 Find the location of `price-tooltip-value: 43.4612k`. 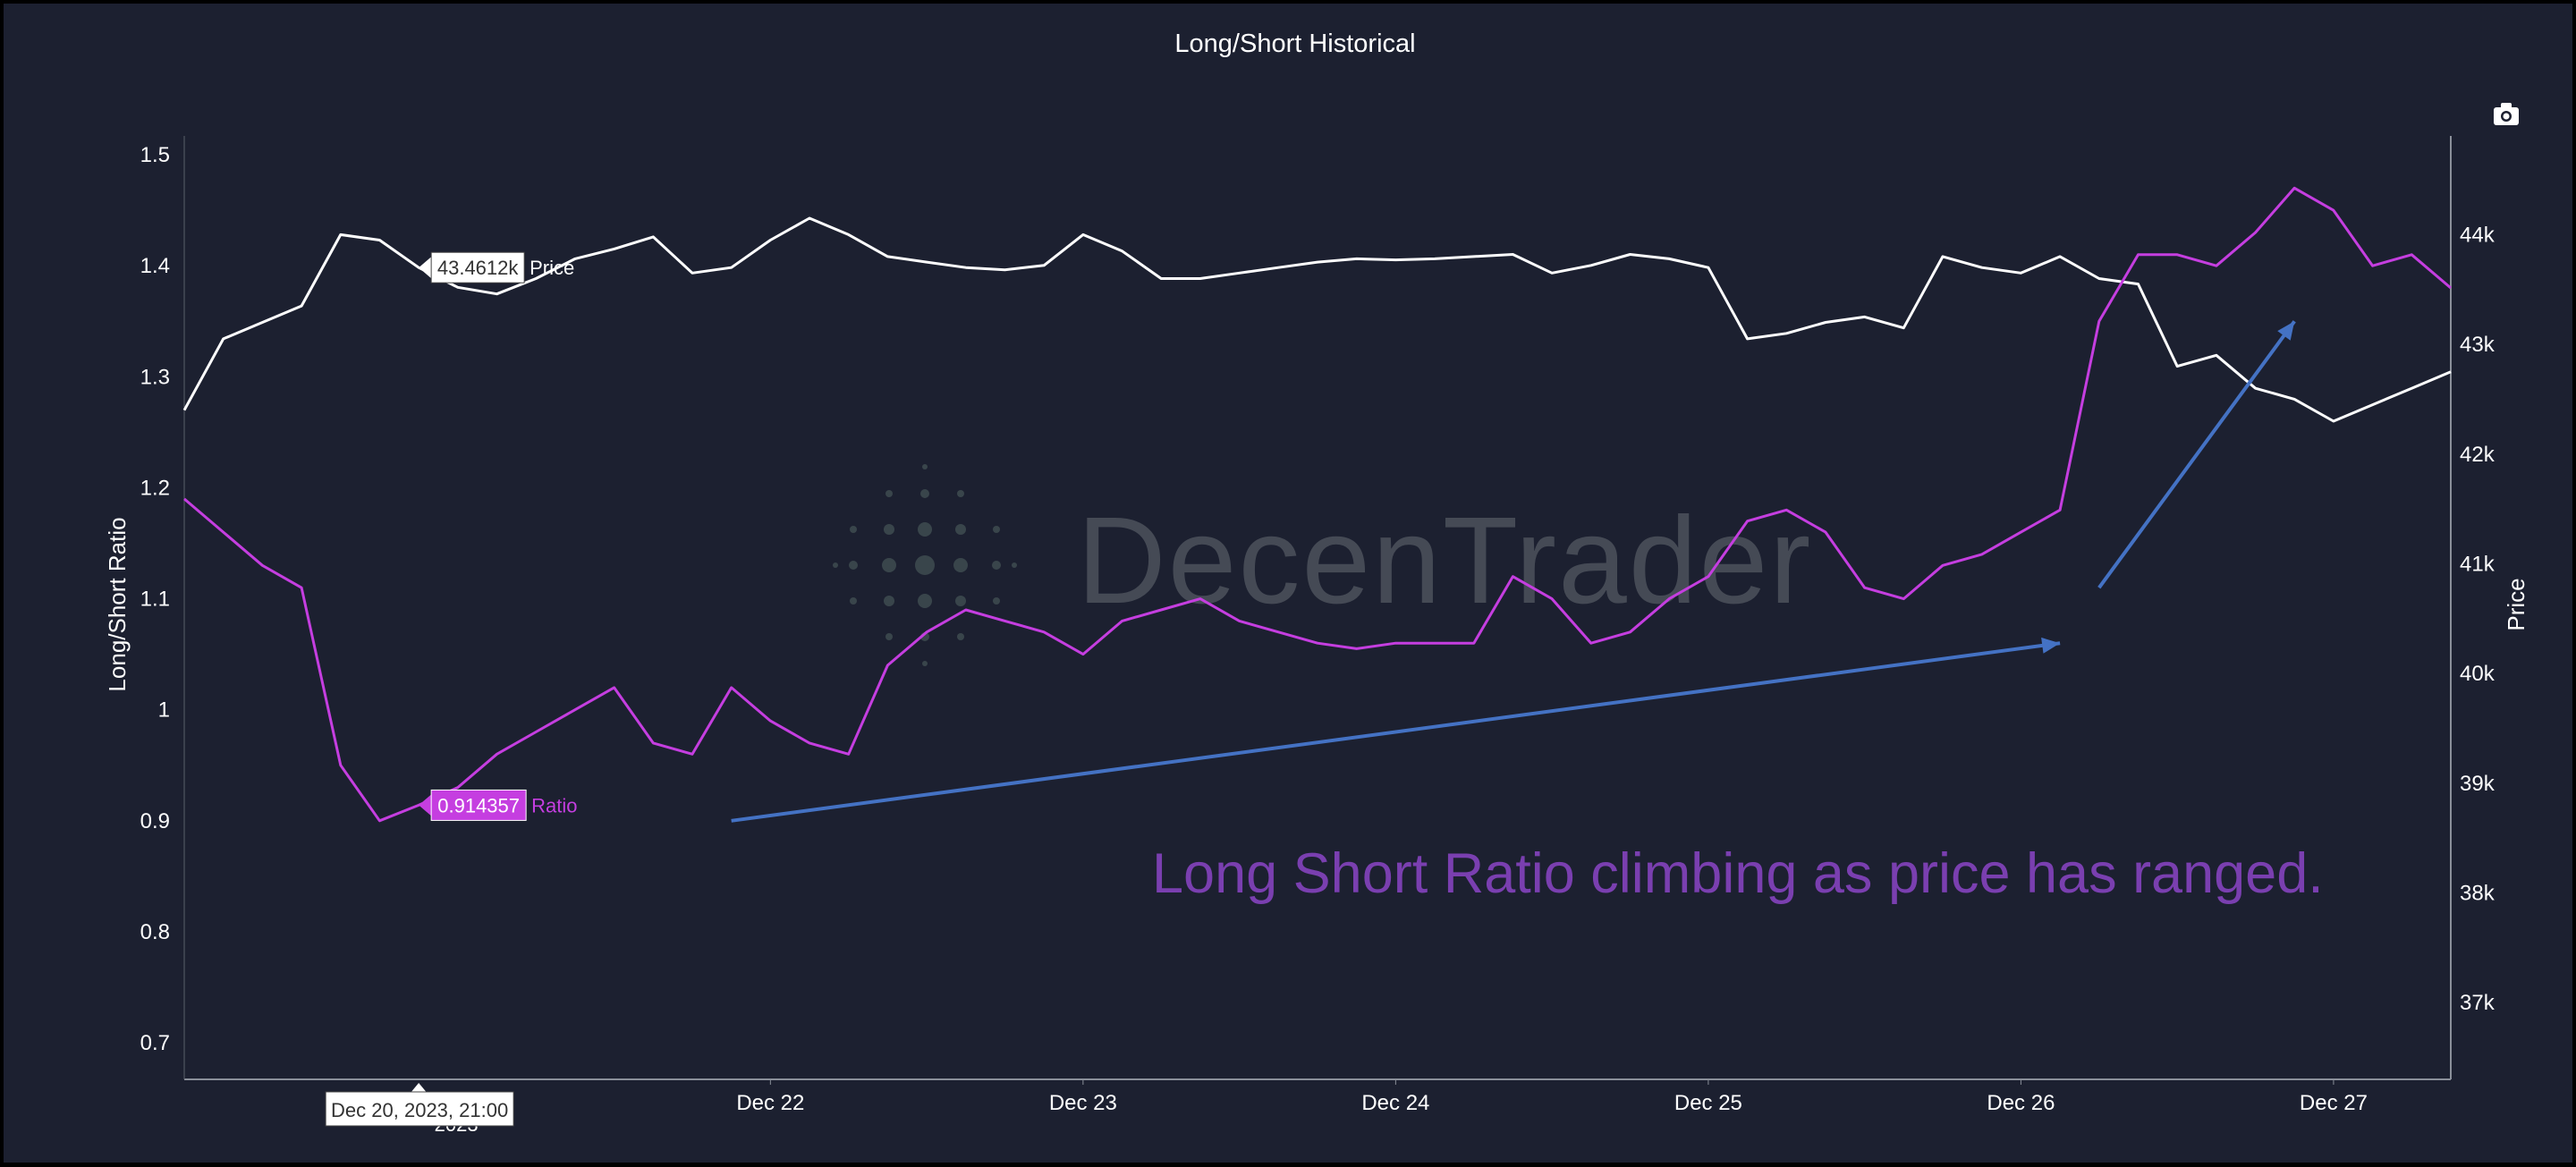

price-tooltip-value: 43.4612k is located at coordinates (478, 268).